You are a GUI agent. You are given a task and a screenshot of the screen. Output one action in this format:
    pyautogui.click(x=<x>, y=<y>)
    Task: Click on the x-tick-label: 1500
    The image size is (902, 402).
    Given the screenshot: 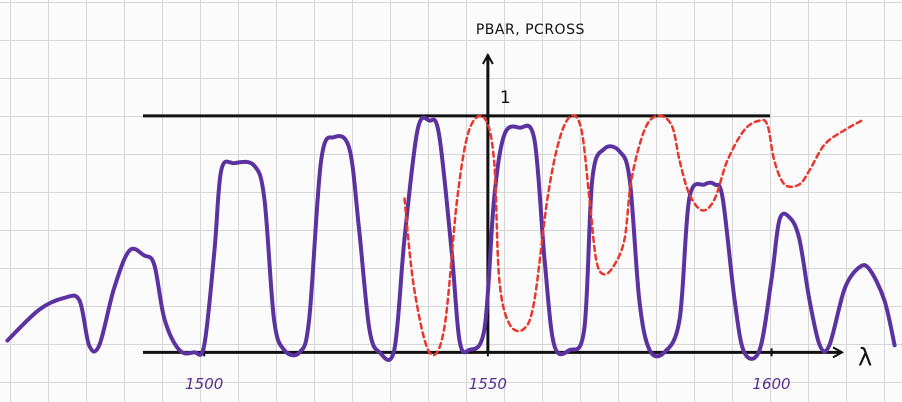 What is the action you would take?
    pyautogui.click(x=204, y=384)
    